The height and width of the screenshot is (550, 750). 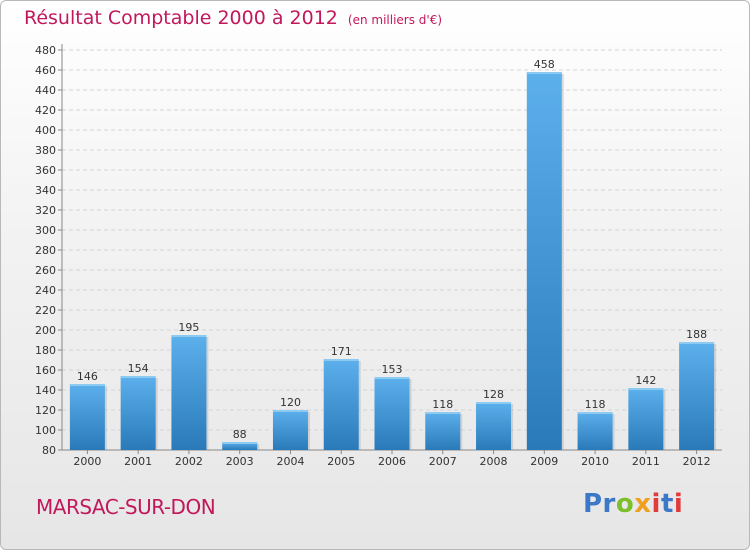 I want to click on bar-2002, so click(x=189, y=392).